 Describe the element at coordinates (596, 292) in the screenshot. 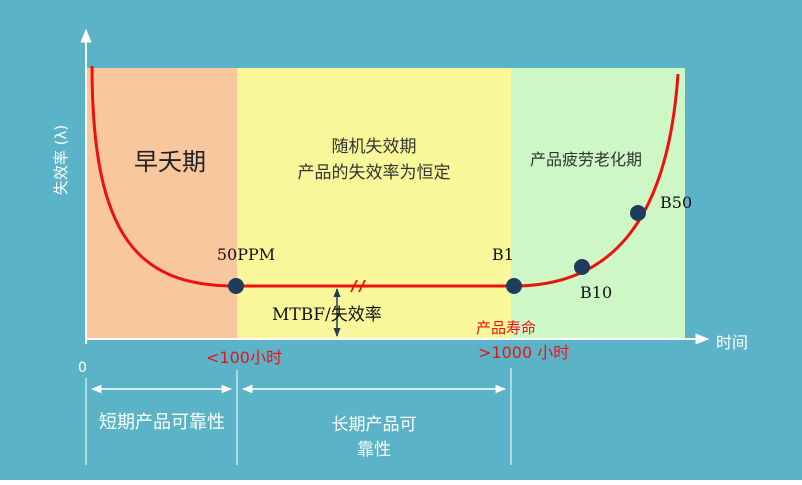

I see `label-b10: B10` at that location.